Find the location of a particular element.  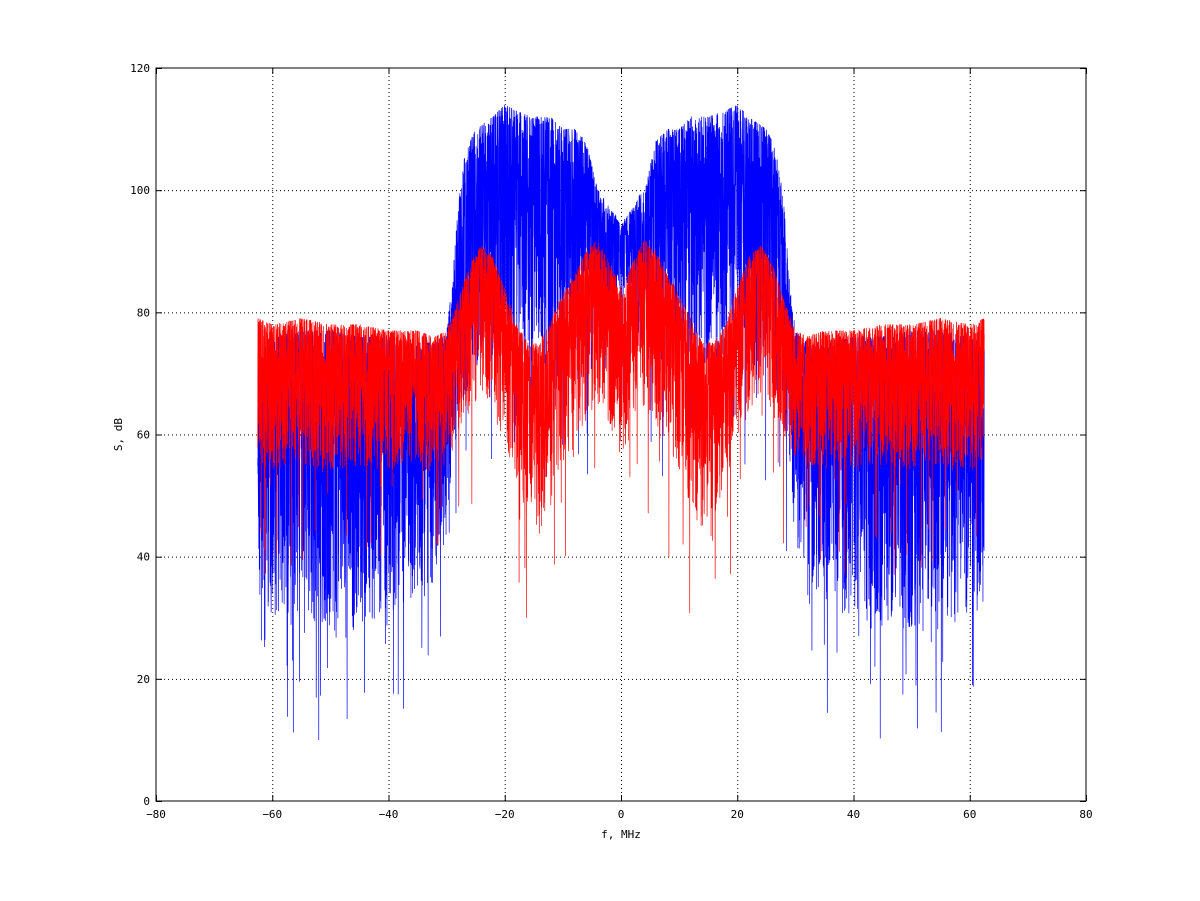

x-axis-label: f, MHz is located at coordinates (621, 834).